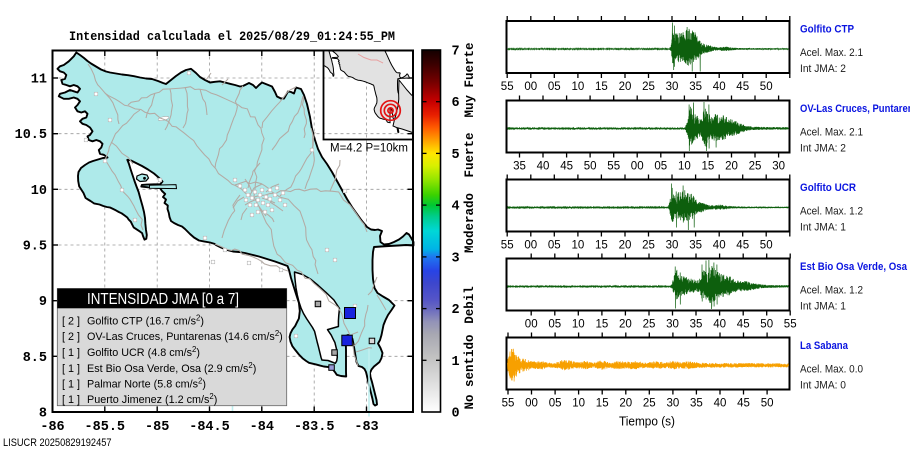 The height and width of the screenshot is (460, 910). I want to click on svg-text: -83.5, so click(314, 427).